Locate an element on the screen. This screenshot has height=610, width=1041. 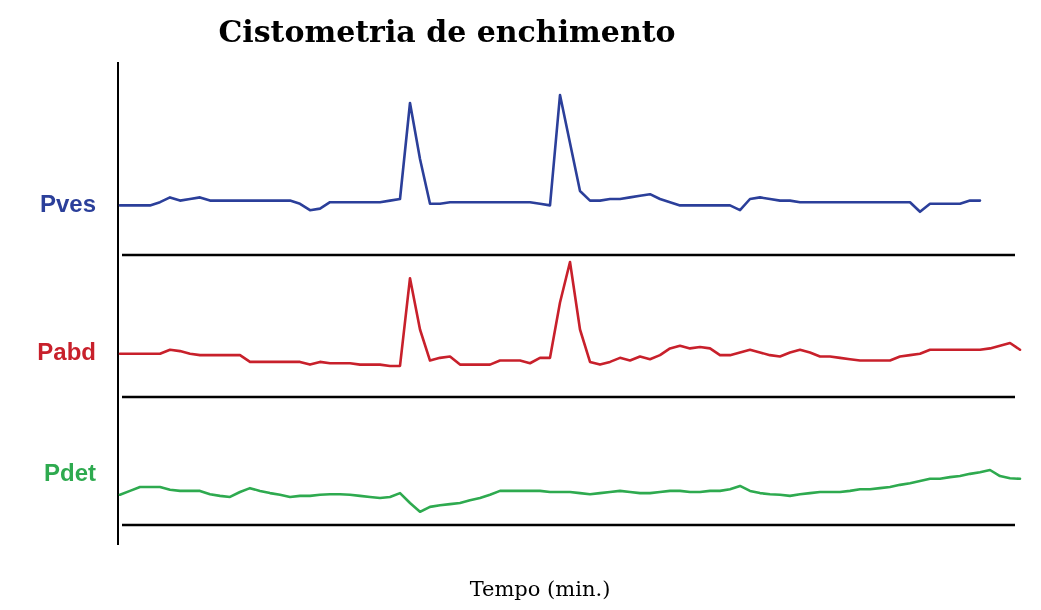
series-label: Pabd is located at coordinates (66, 352).